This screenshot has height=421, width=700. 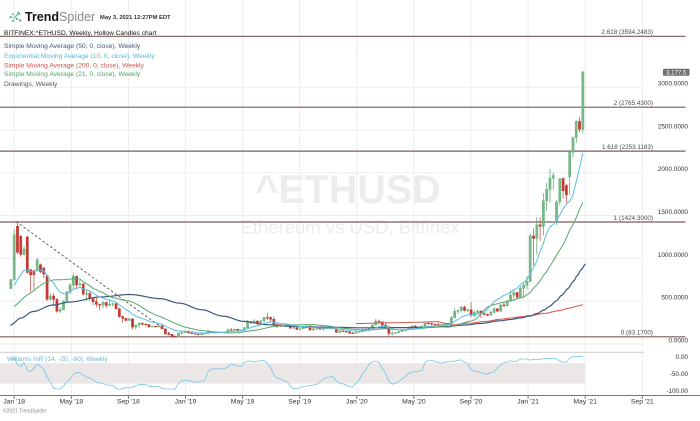 What do you see at coordinates (351, 227) in the screenshot?
I see `svg-text: Ethereum vs USD, Bitfinex` at bounding box center [351, 227].